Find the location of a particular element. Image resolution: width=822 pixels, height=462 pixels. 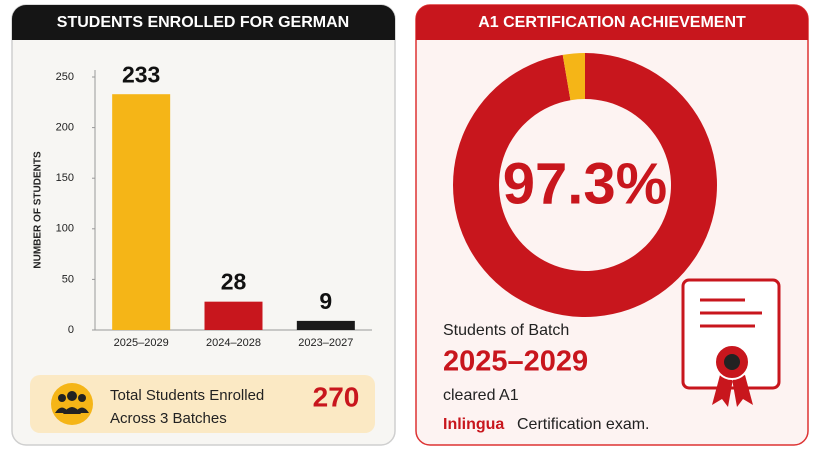

people-icon is located at coordinates (72, 404).